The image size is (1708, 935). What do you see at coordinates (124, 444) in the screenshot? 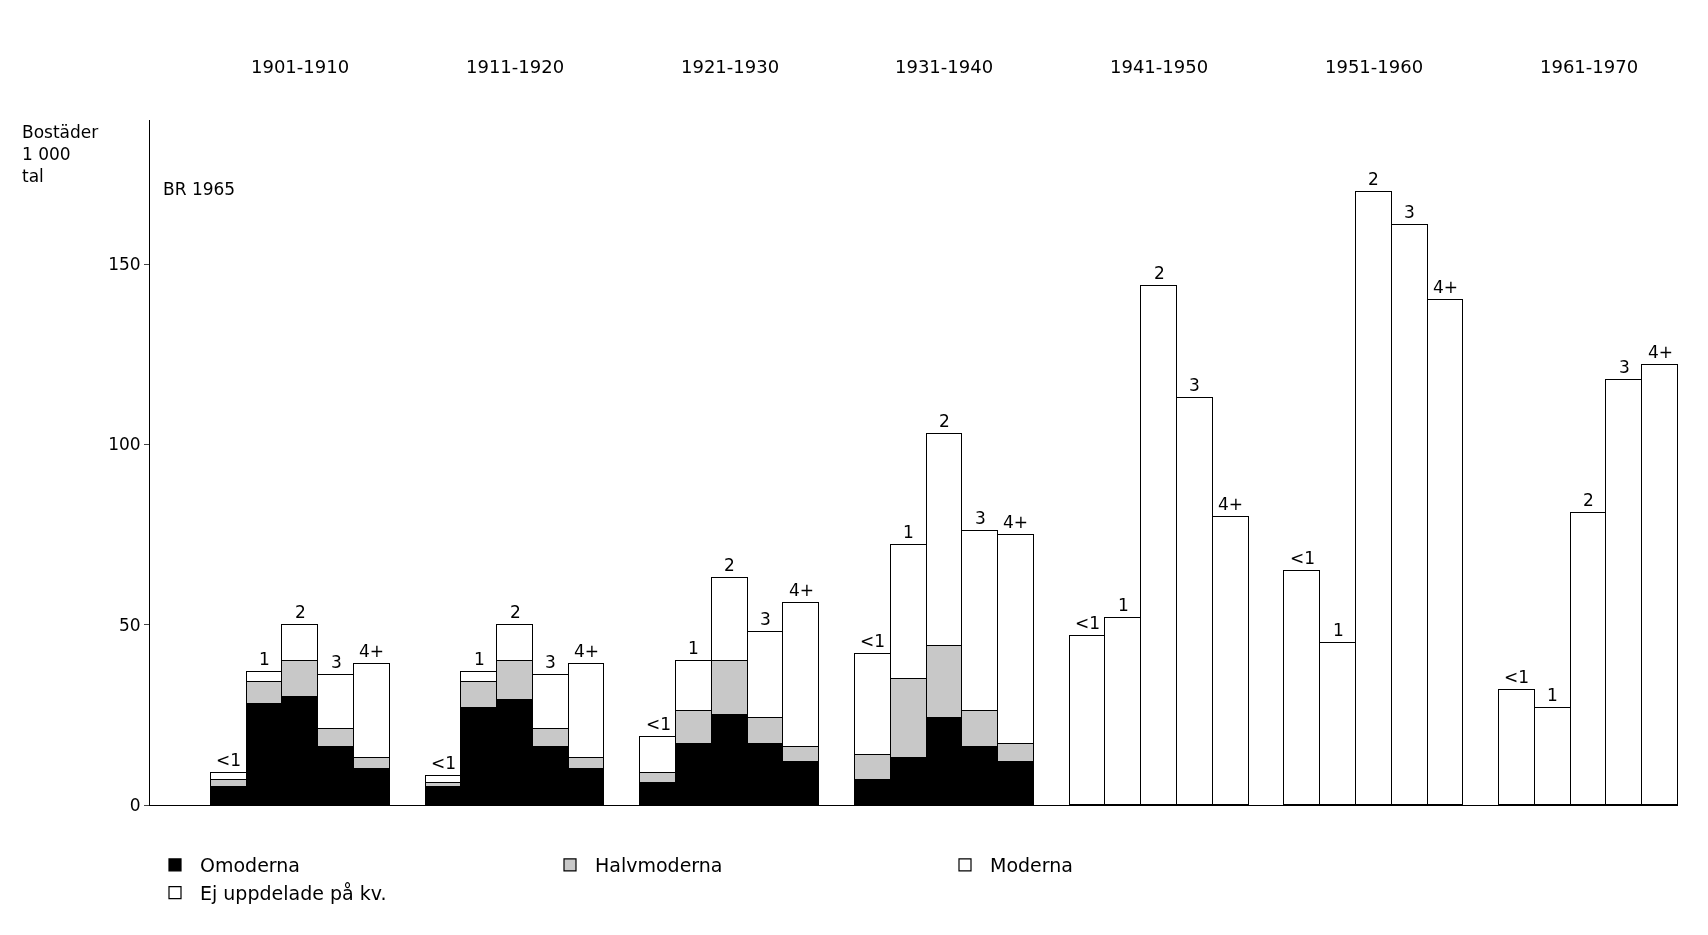
I see `y-tick-label: 100` at bounding box center [124, 444].